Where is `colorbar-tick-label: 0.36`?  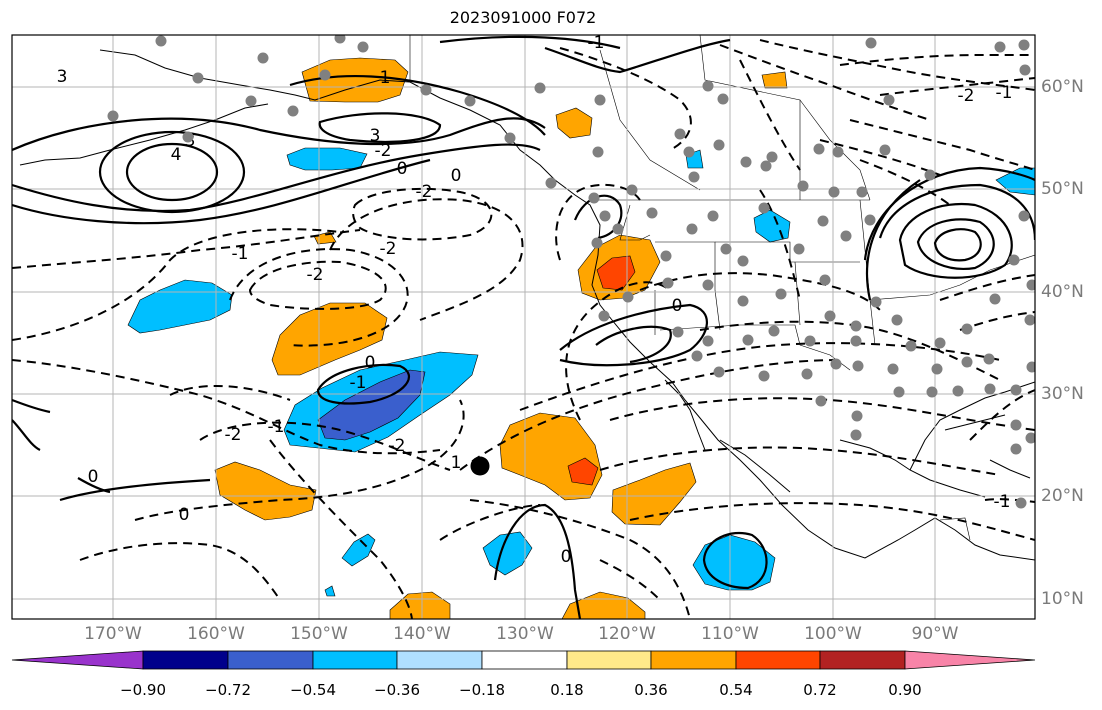
colorbar-tick-label: 0.36 is located at coordinates (651, 690).